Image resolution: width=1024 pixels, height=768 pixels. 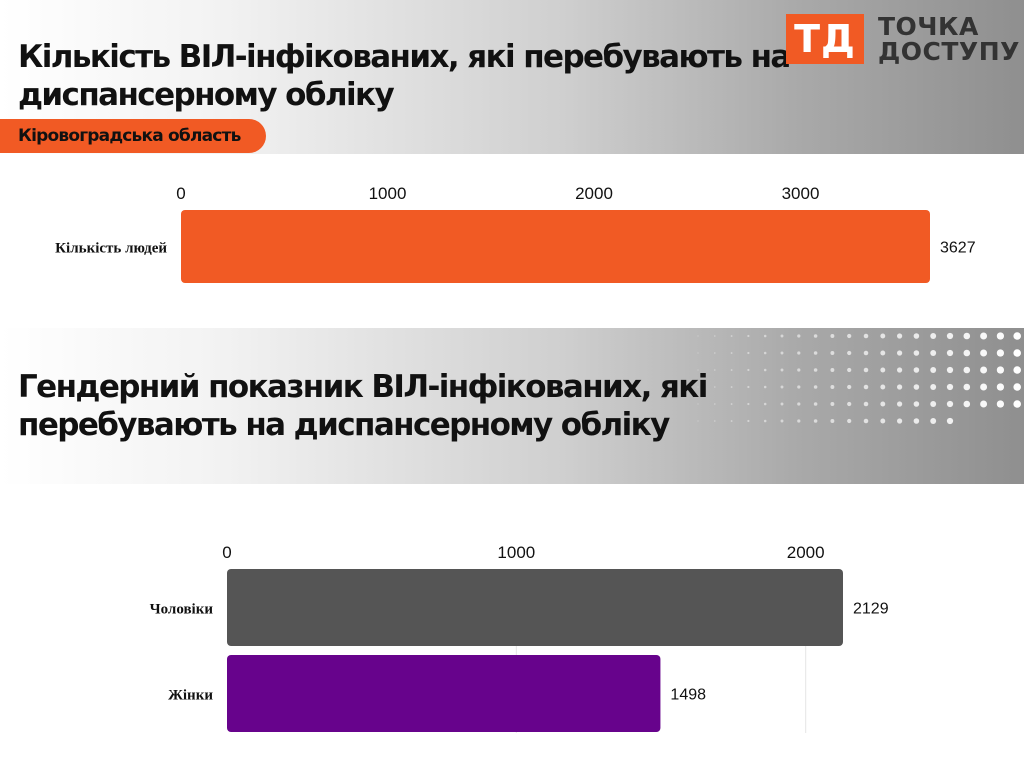 What do you see at coordinates (111, 249) in the screenshot?
I see `category-label: Кількість людей` at bounding box center [111, 249].